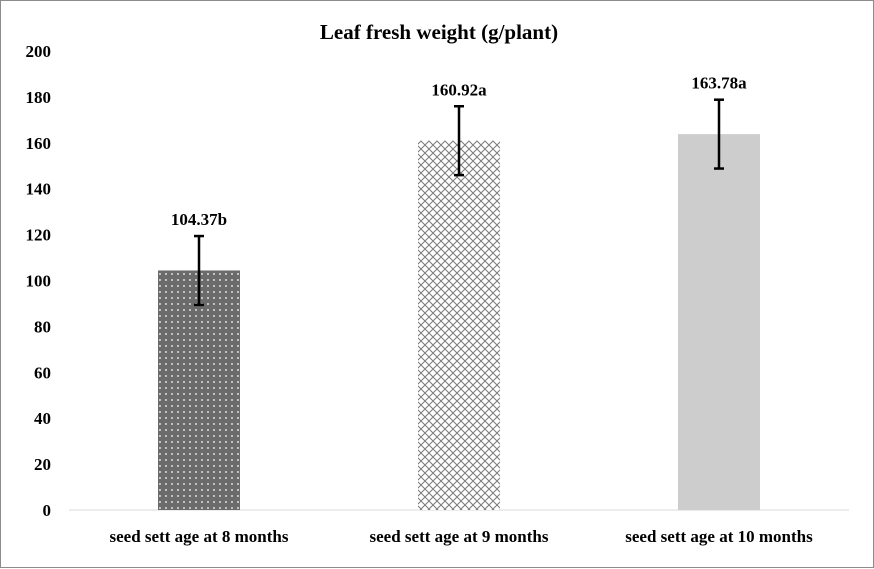 The height and width of the screenshot is (569, 874). What do you see at coordinates (439, 32) in the screenshot?
I see `chart-title: Leaf fresh weight (g/plant)` at bounding box center [439, 32].